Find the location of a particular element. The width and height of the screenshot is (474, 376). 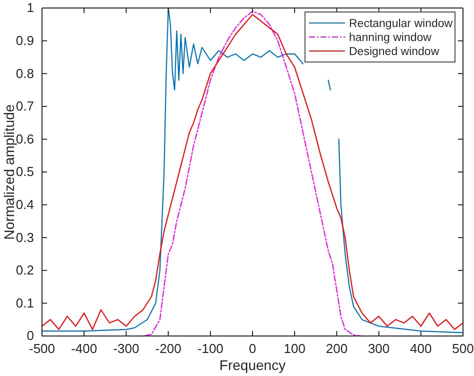

y-tick-label: 1 is located at coordinates (30, 8).